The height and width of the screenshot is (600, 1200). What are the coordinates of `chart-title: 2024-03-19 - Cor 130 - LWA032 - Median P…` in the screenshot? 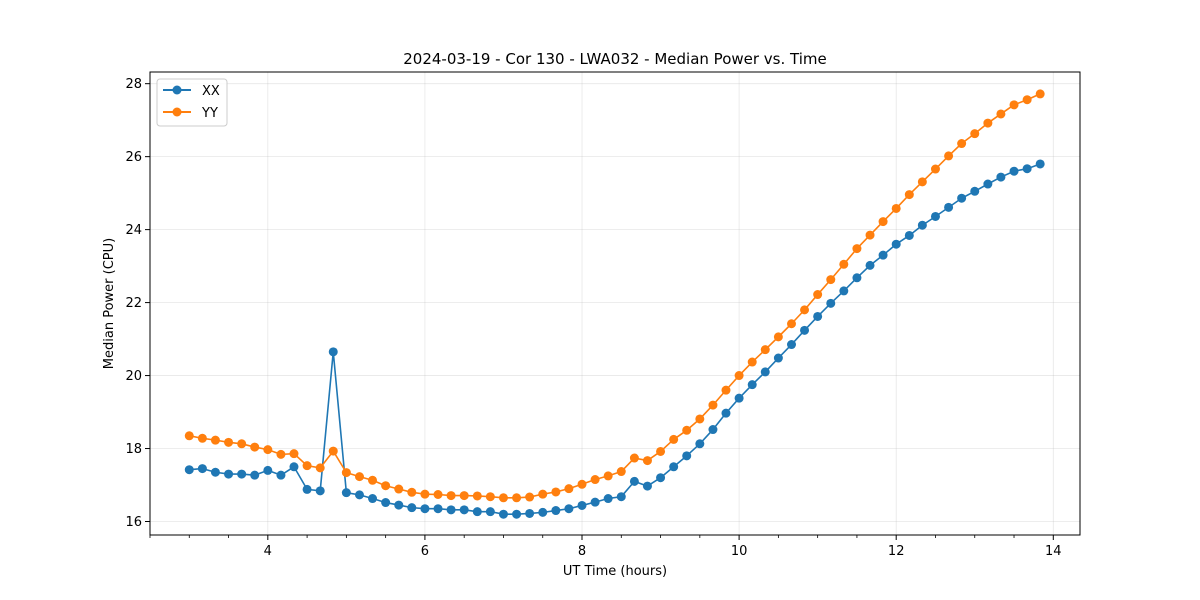 It's located at (615, 59).